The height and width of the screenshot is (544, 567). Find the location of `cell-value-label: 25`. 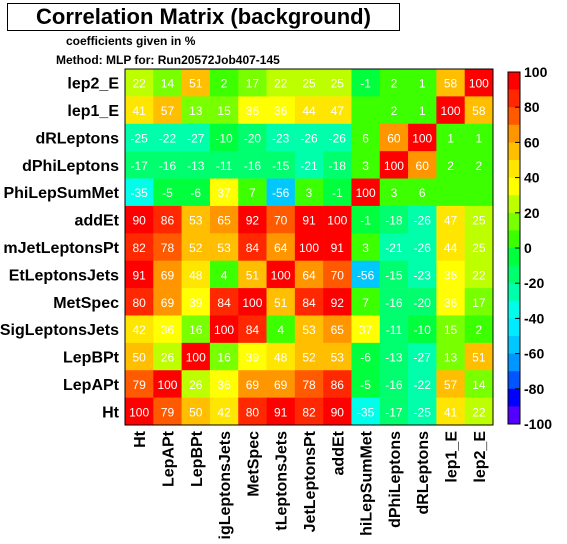

cell-value-label: 25 is located at coordinates (479, 248).